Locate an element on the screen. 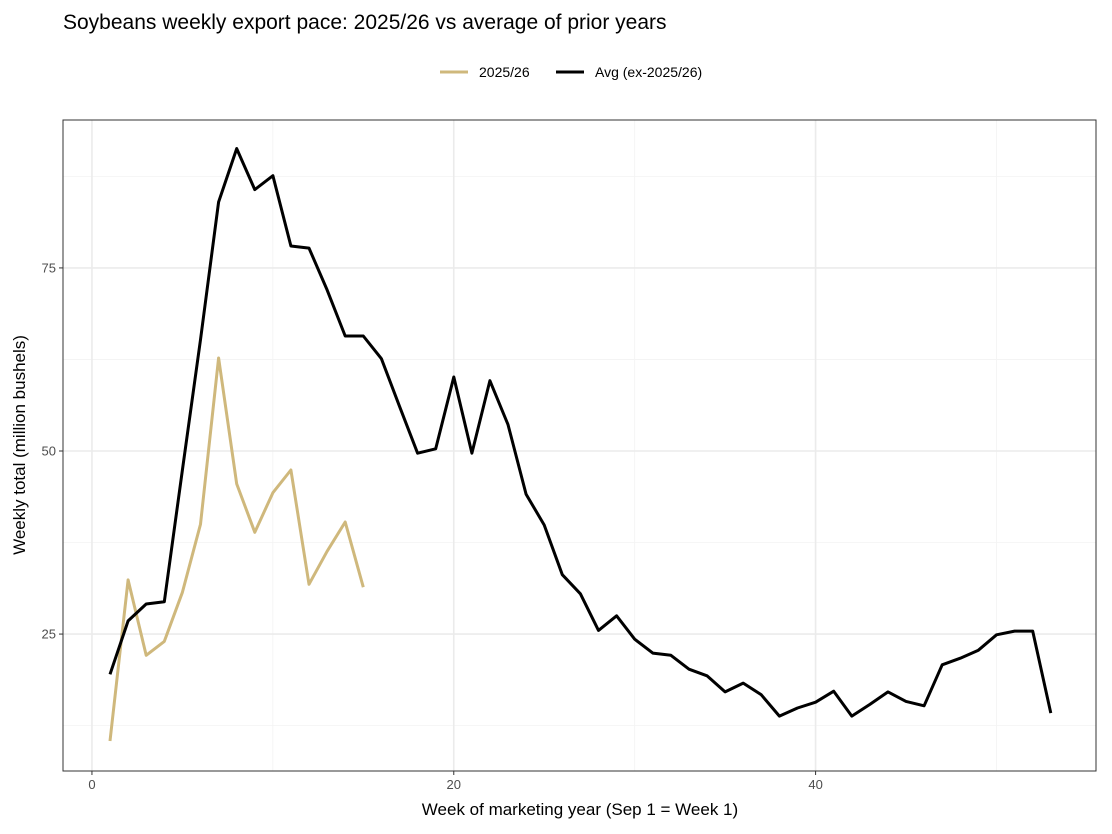  x-tick-label: 20 is located at coordinates (454, 784).